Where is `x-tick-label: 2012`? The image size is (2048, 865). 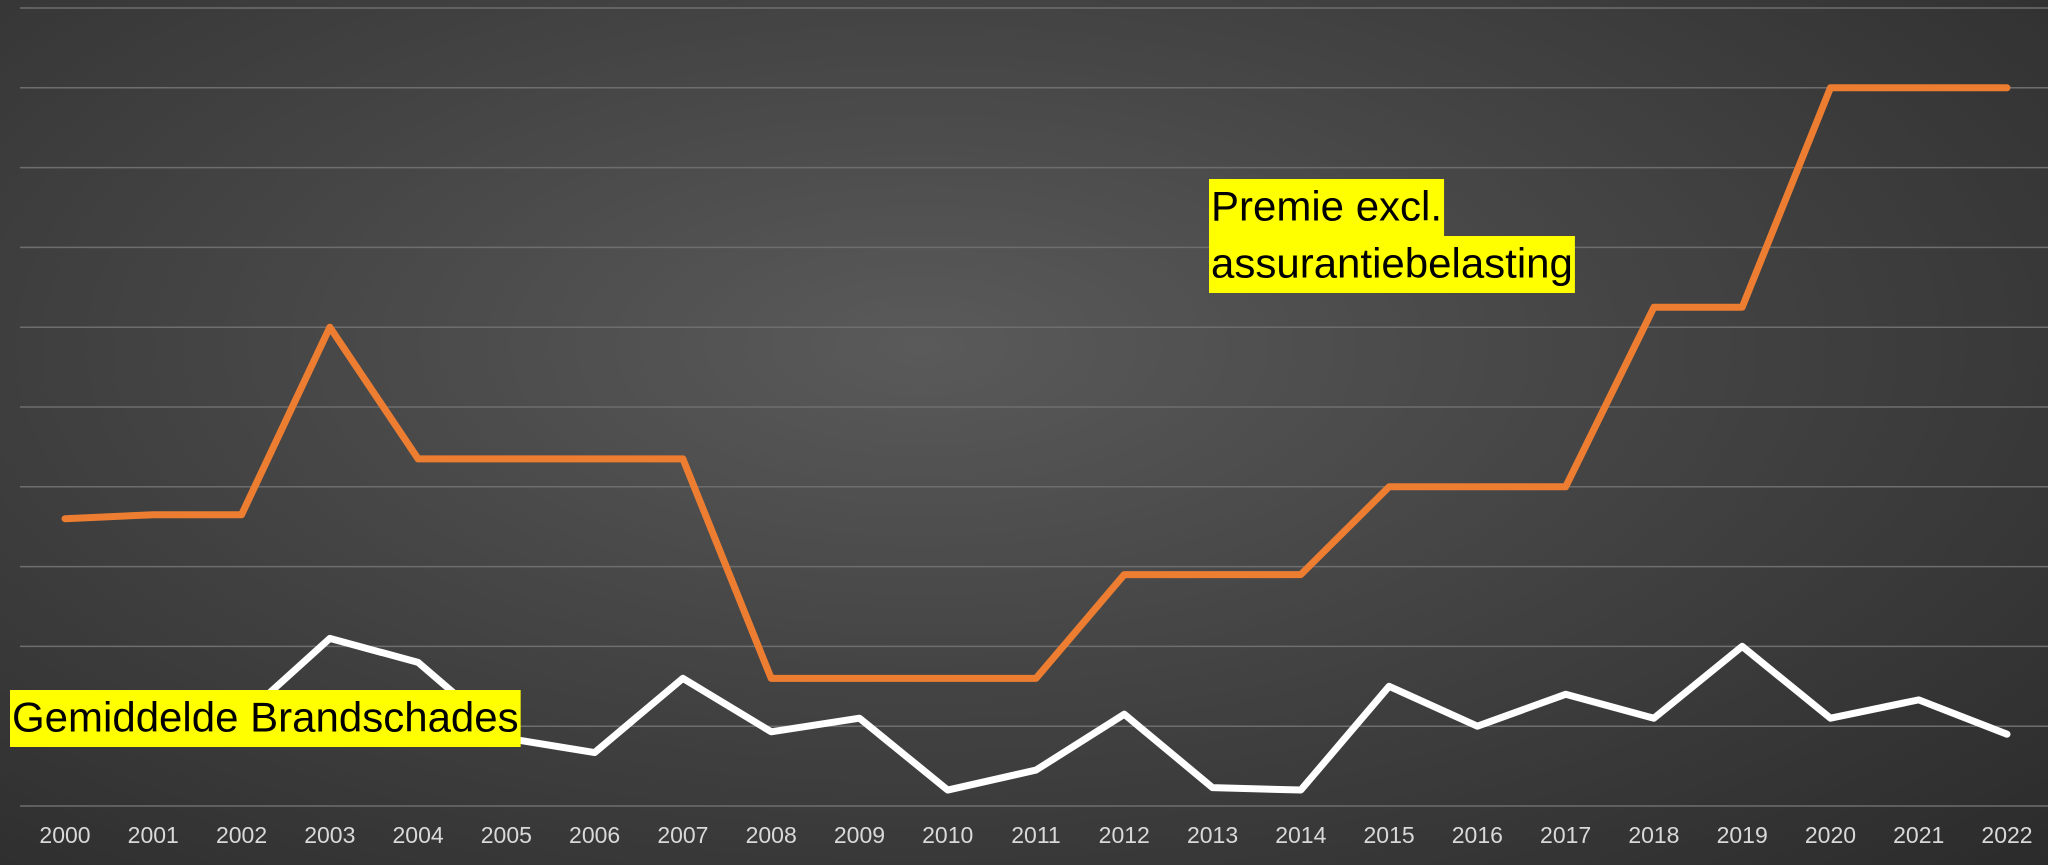
x-tick-label: 2012 is located at coordinates (1124, 835).